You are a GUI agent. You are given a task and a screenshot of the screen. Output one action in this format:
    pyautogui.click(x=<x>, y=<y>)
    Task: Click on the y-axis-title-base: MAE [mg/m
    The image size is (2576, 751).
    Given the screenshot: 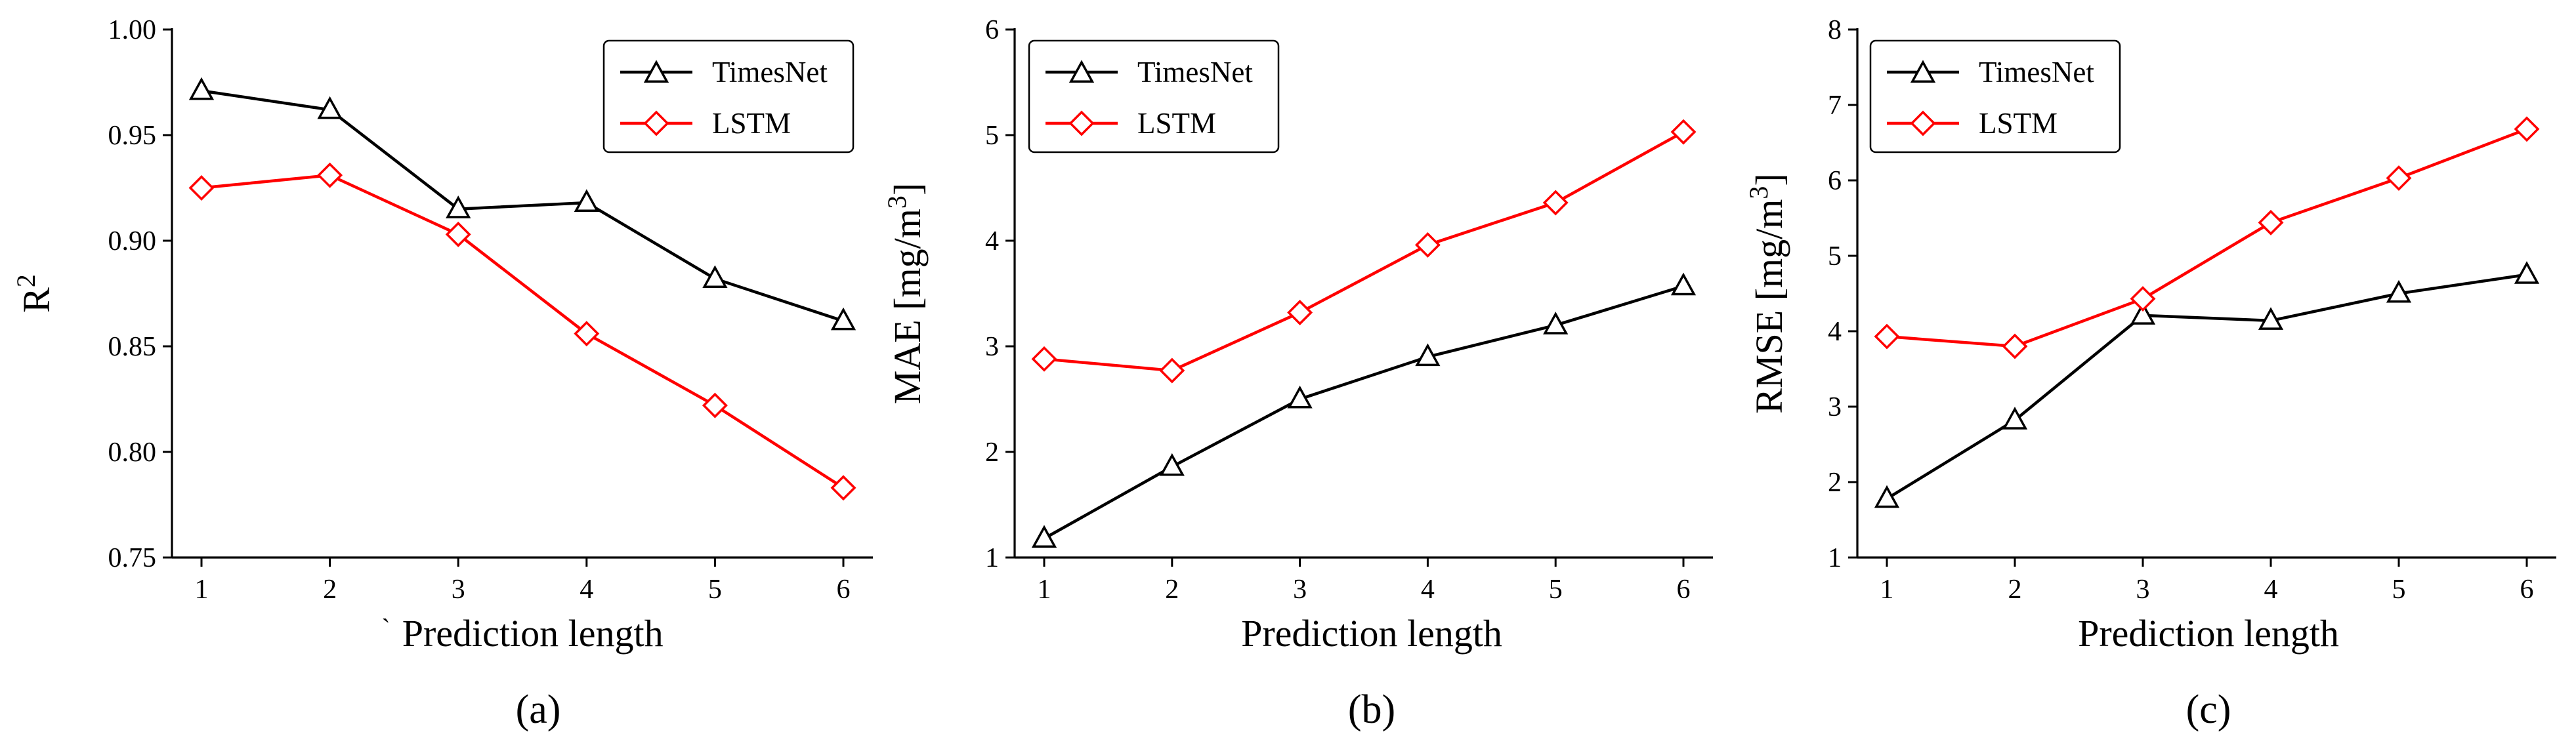 What is the action you would take?
    pyautogui.click(x=907, y=306)
    